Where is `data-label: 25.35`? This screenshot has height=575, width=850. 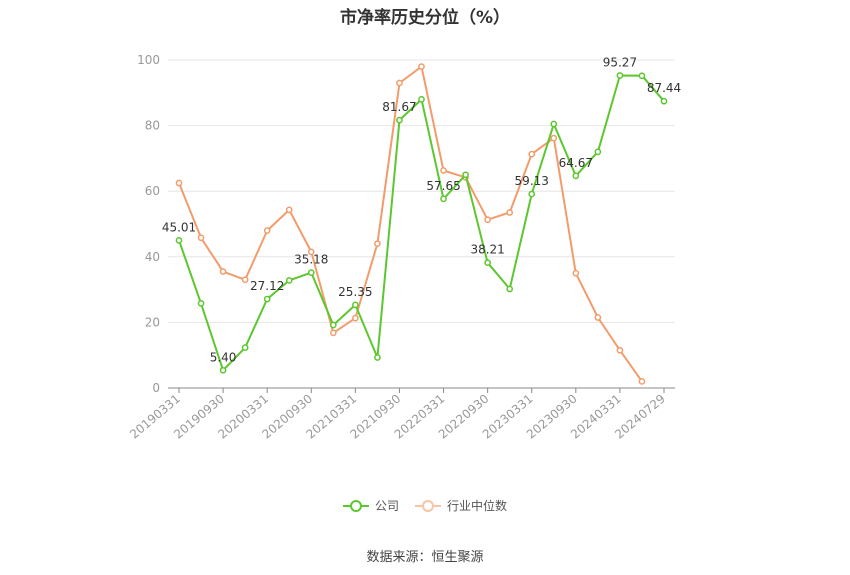
data-label: 25.35 is located at coordinates (355, 292).